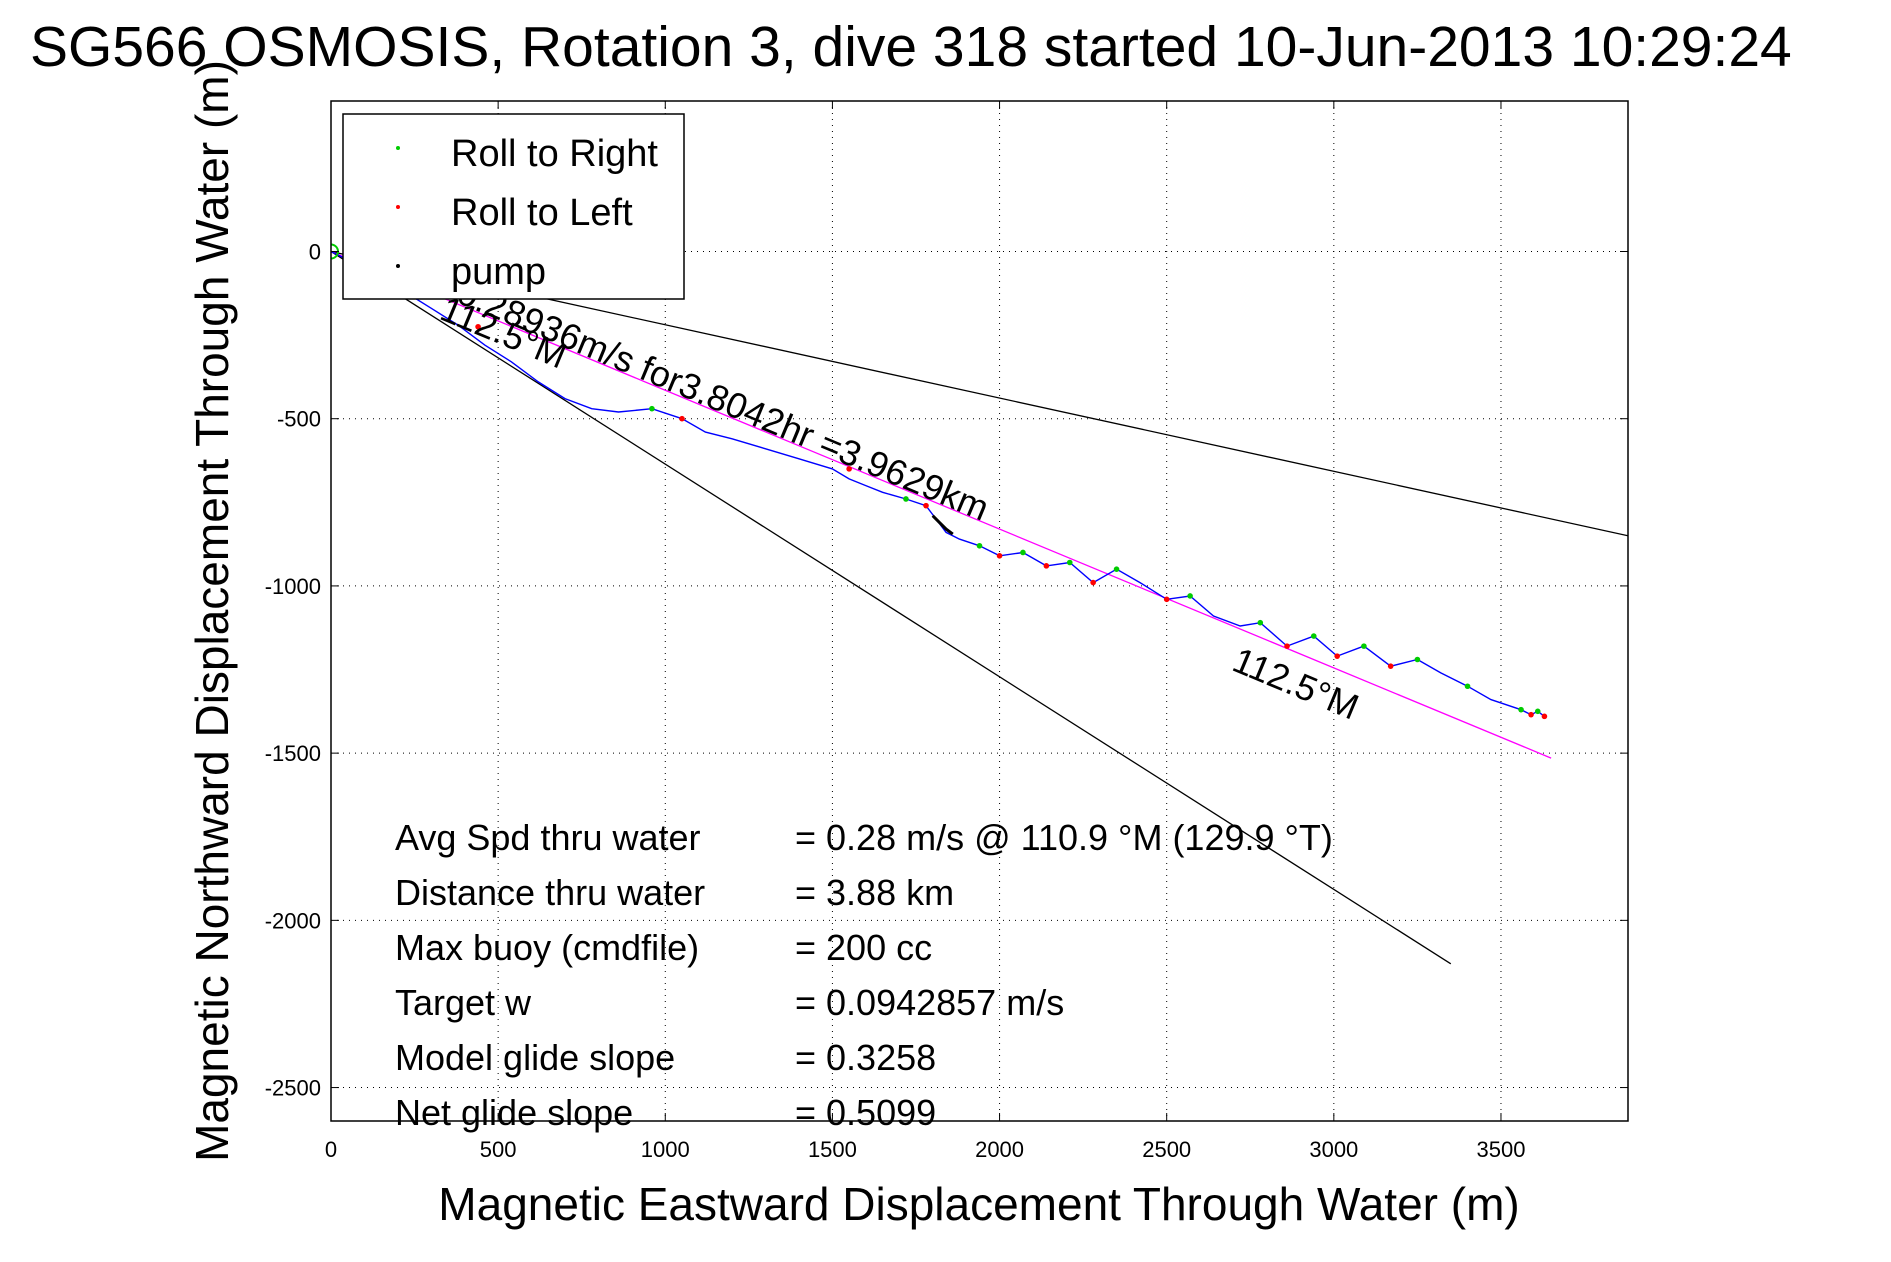 The width and height of the screenshot is (1891, 1262). I want to click on legend-label: pump, so click(498, 272).